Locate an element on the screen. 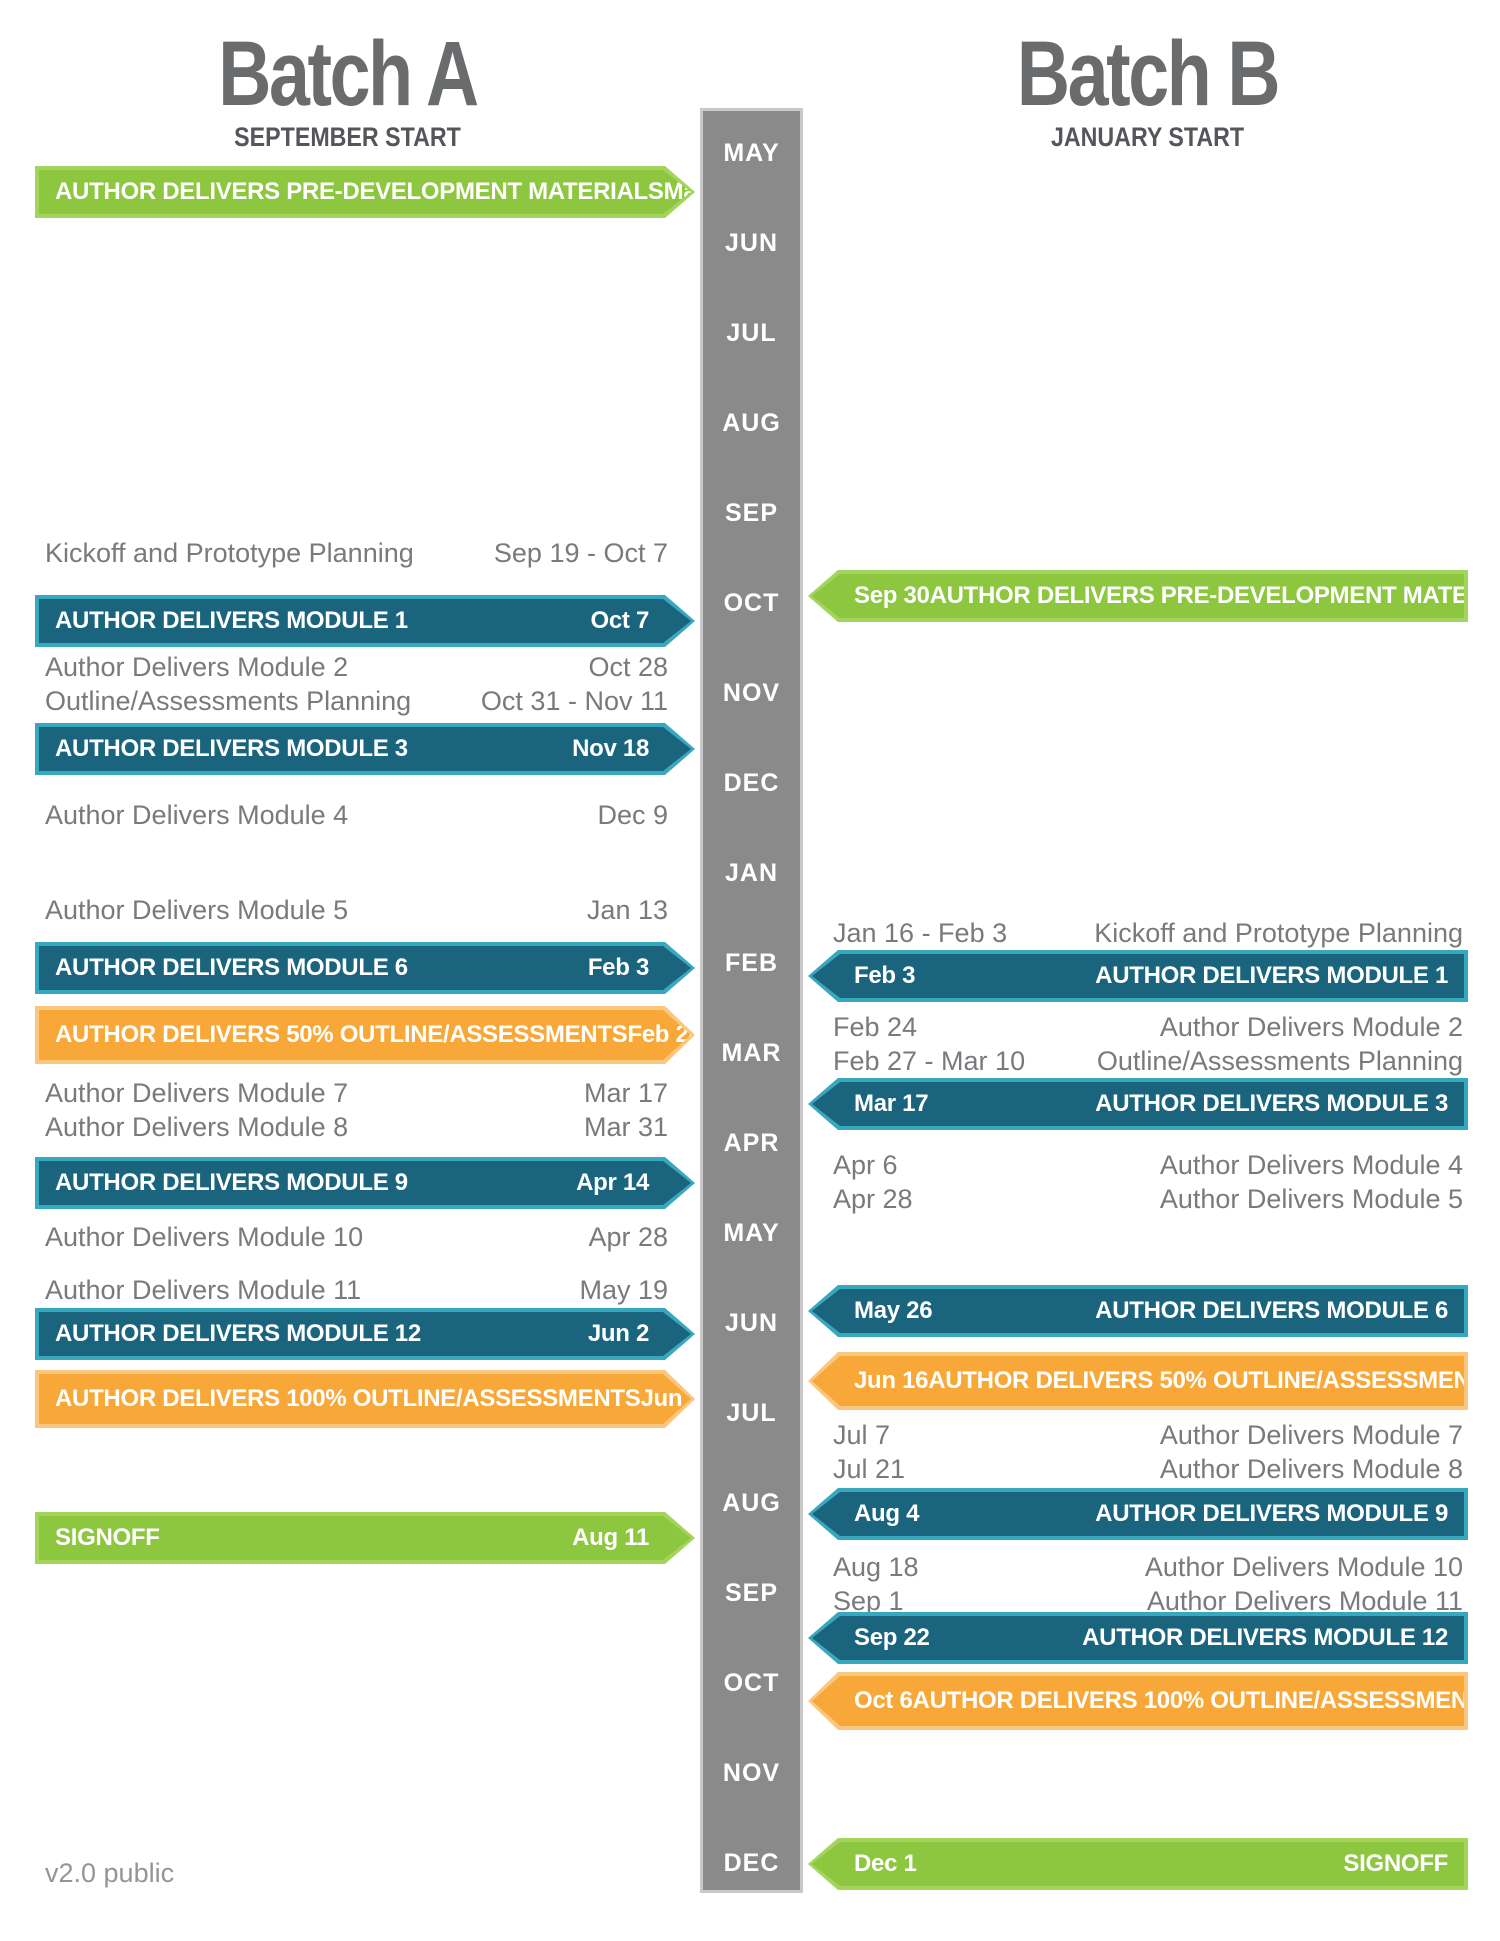  timeline-row: Sep 1 Author Delivers Module 11 is located at coordinates (1148, 1601).